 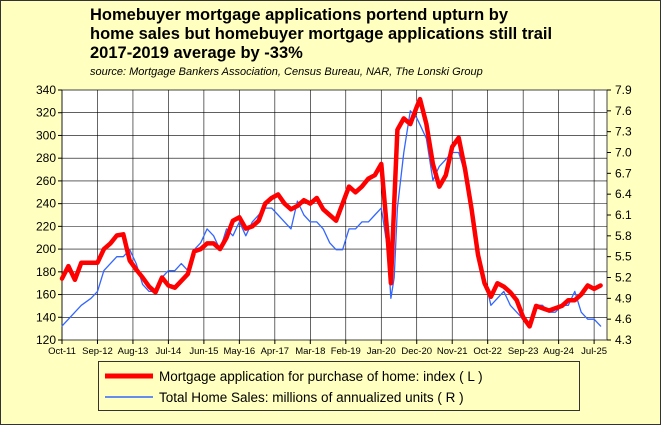 I want to click on y-right-tick-label: 6.1, so click(x=623, y=215).